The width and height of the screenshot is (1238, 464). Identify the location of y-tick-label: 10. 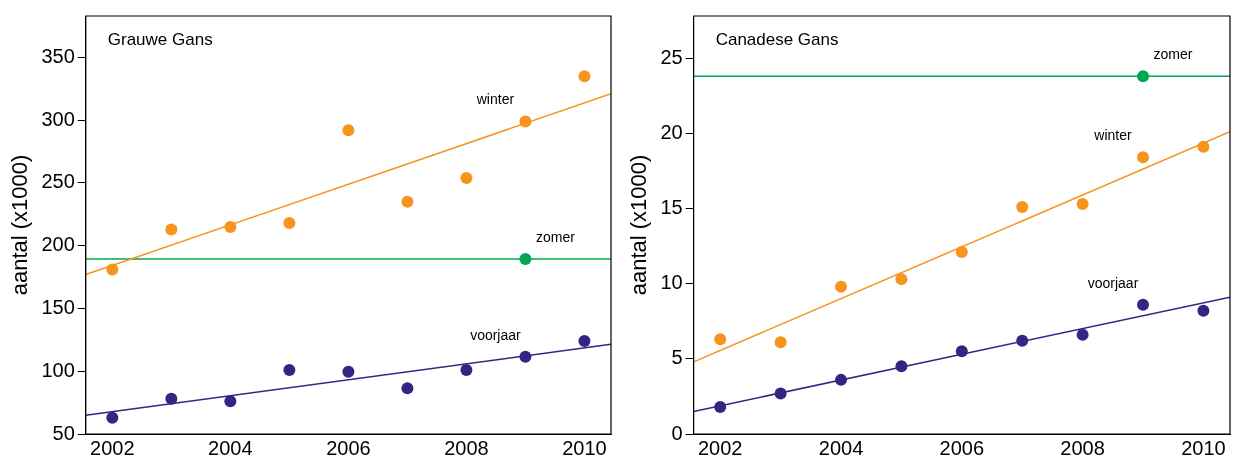
(671, 282).